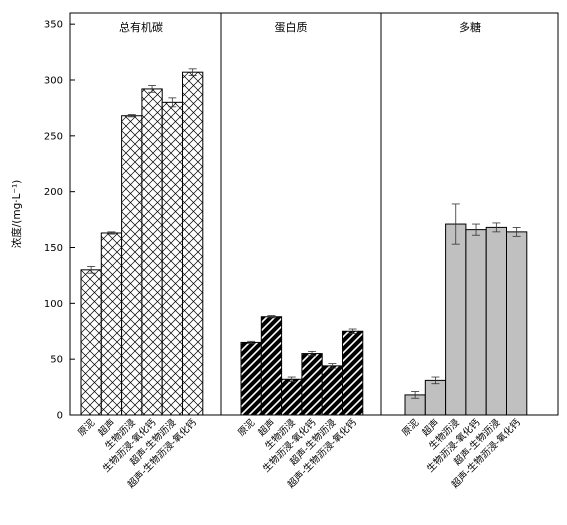 This screenshot has height=525, width=567. Describe the element at coordinates (60, 416) in the screenshot. I see `y-tick-label-0: 0` at that location.